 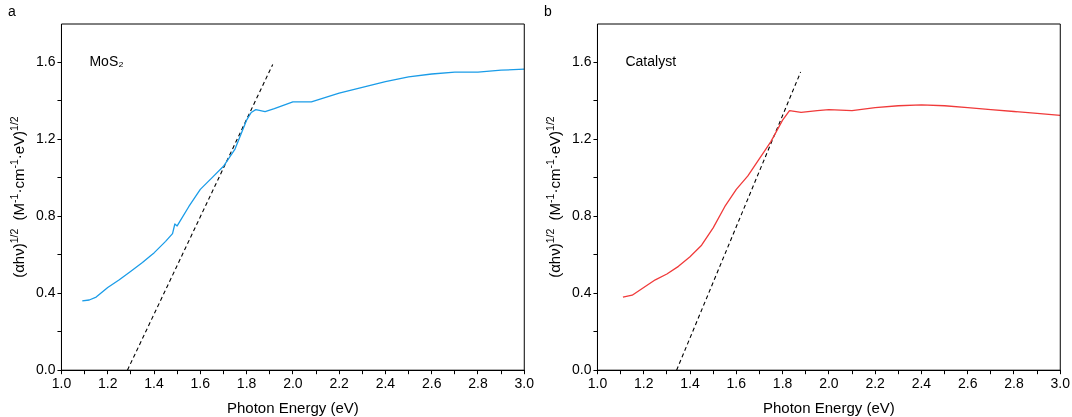 I want to click on chart-title: a, so click(x=12, y=11).